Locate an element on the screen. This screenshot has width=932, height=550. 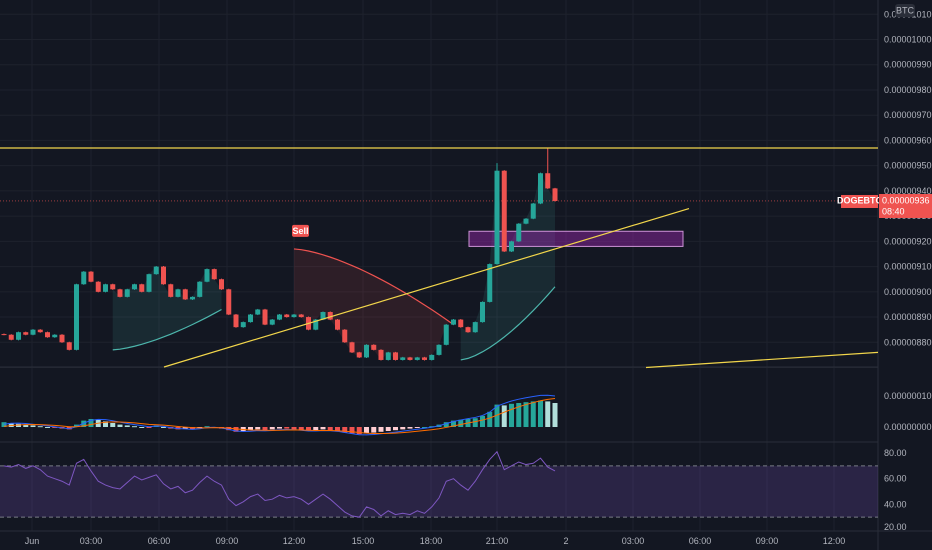
macd-pane: 0.00000010 0.00000000 is located at coordinates (466, 413).